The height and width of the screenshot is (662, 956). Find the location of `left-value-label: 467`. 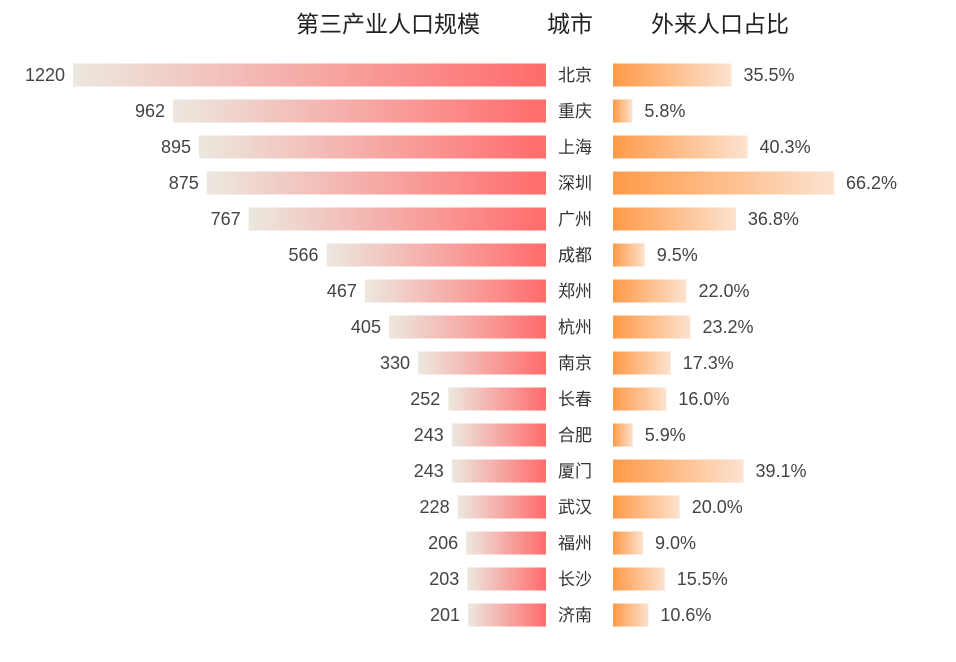

left-value-label: 467 is located at coordinates (342, 291).